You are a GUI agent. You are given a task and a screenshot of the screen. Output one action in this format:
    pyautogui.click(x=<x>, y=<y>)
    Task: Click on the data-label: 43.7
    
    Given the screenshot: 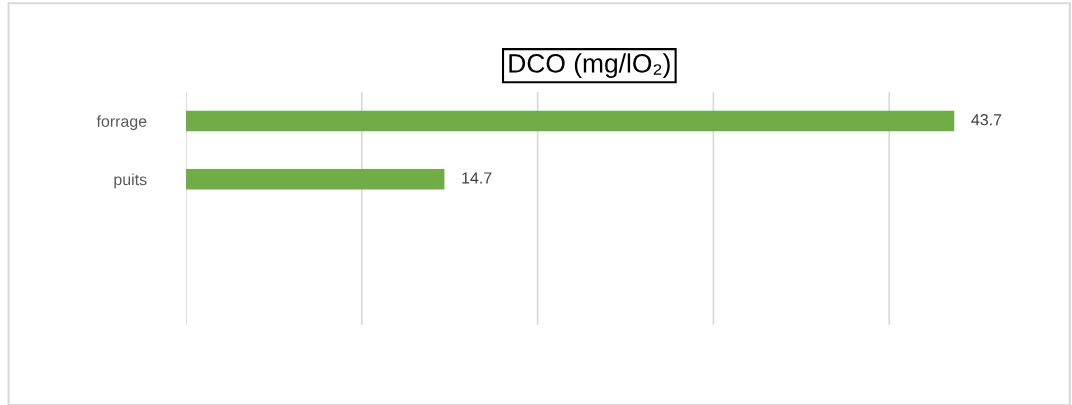 What is the action you would take?
    pyautogui.click(x=986, y=120)
    